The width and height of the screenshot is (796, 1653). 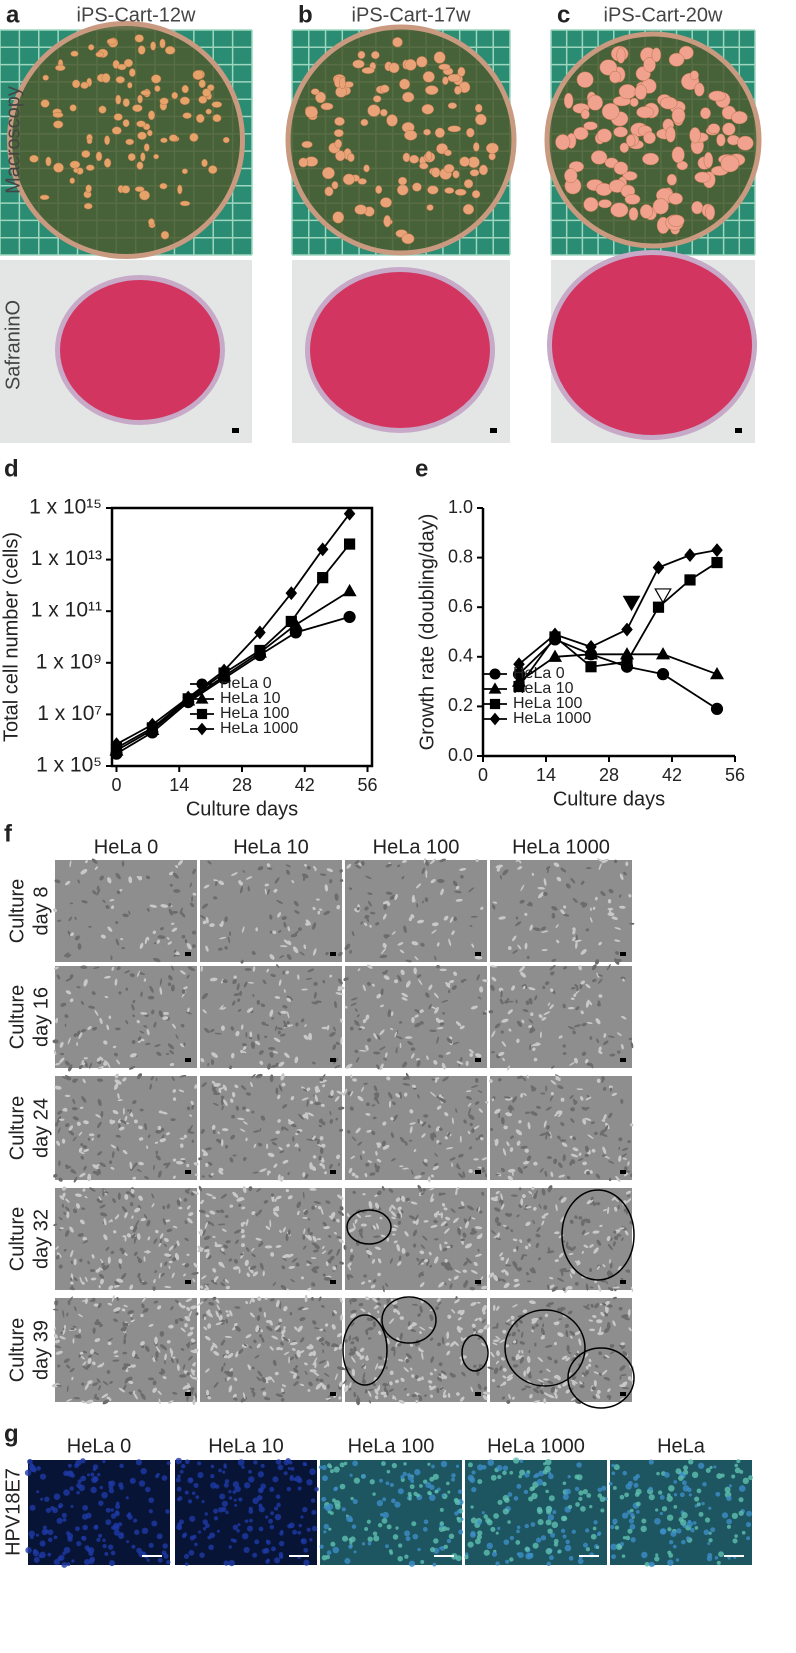 What do you see at coordinates (69, 661) in the screenshot?
I see `y-tick-label: 1 x 10⁹` at bounding box center [69, 661].